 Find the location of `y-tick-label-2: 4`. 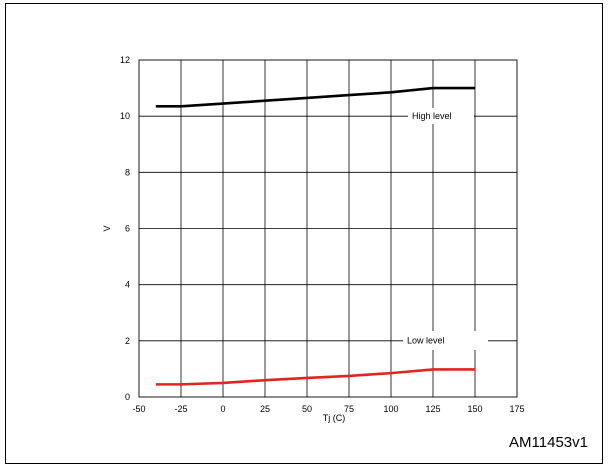

y-tick-label-2: 4 is located at coordinates (127, 285).